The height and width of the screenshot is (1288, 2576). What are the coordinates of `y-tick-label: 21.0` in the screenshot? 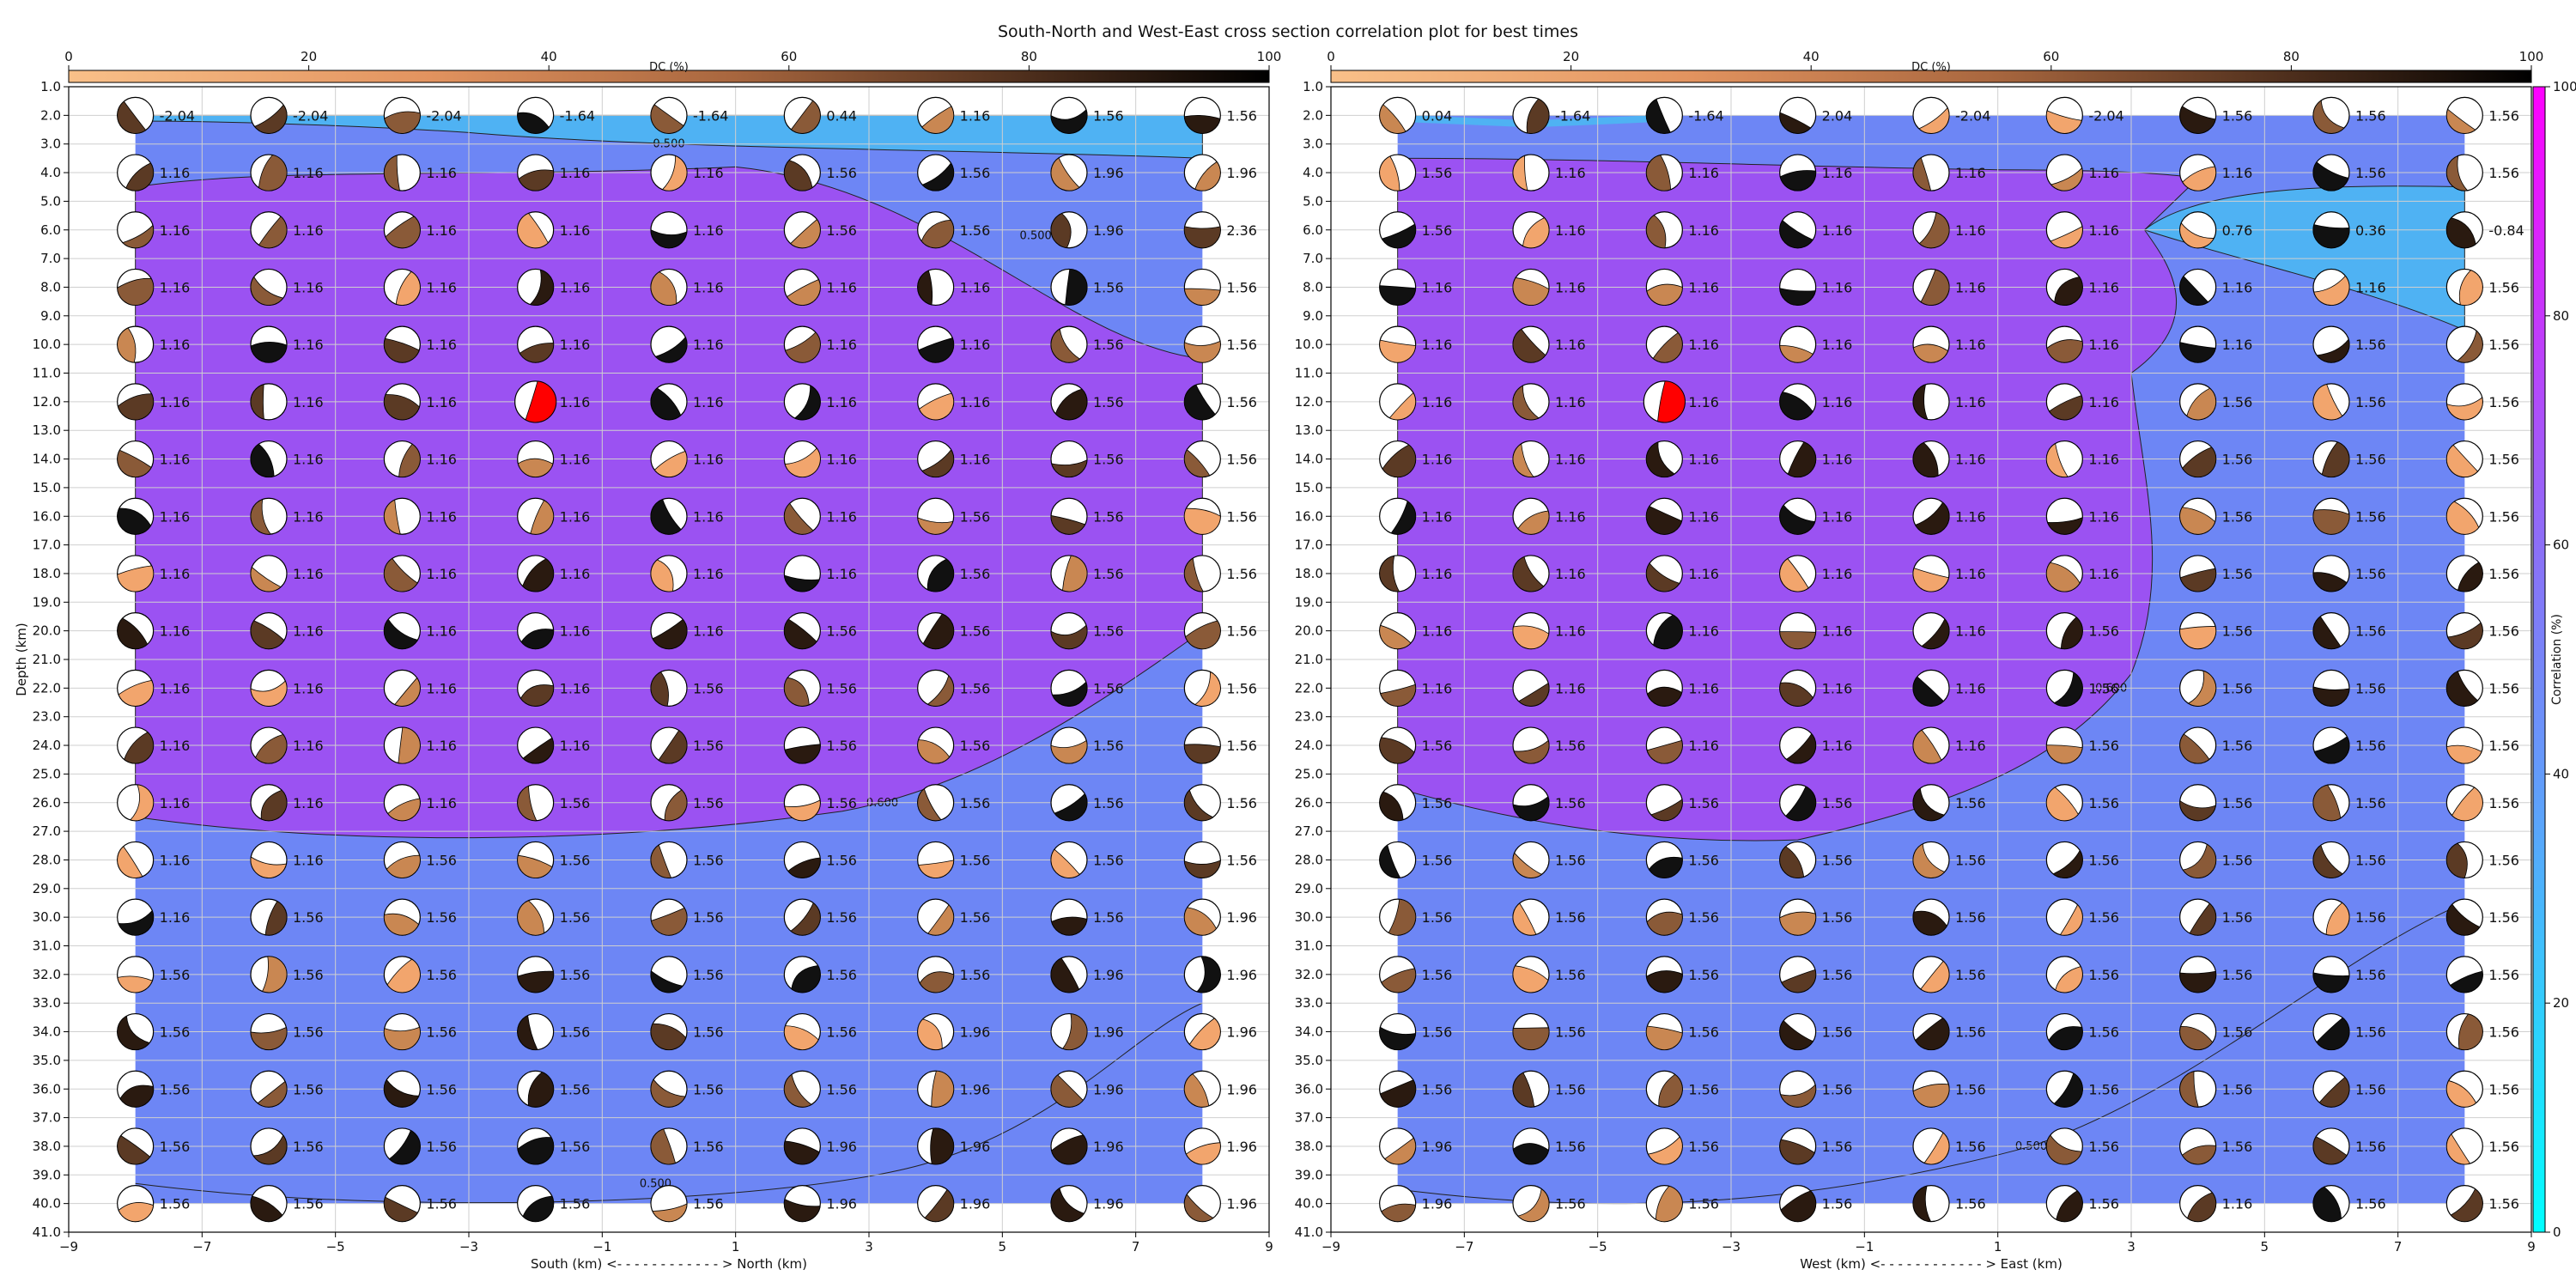 It's located at (1309, 660).